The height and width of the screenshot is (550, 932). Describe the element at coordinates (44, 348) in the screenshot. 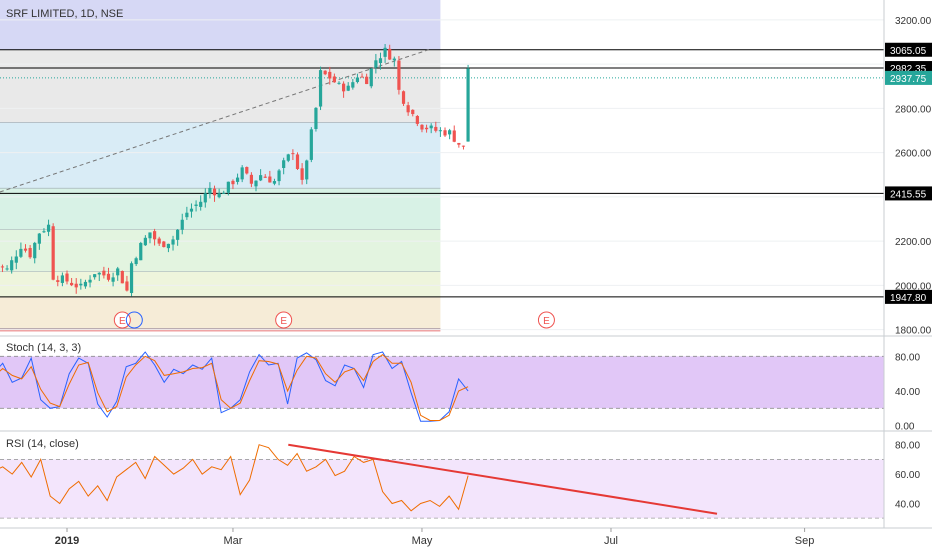

I see `stoch-title: Stoch (14, 3, 3)` at that location.